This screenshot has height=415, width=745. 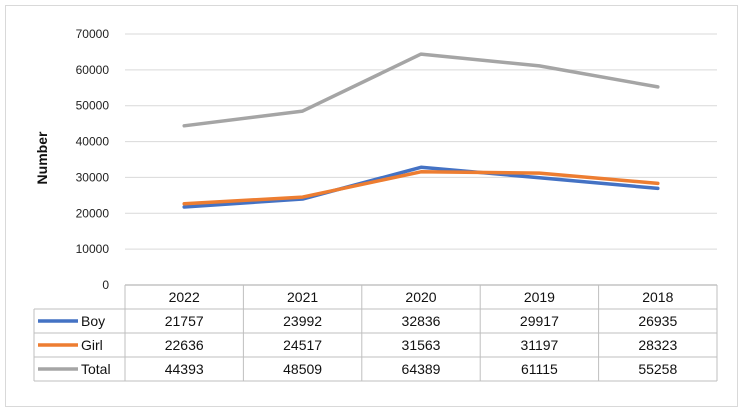 What do you see at coordinates (657, 297) in the screenshot?
I see `x-tick-label: 2018` at bounding box center [657, 297].